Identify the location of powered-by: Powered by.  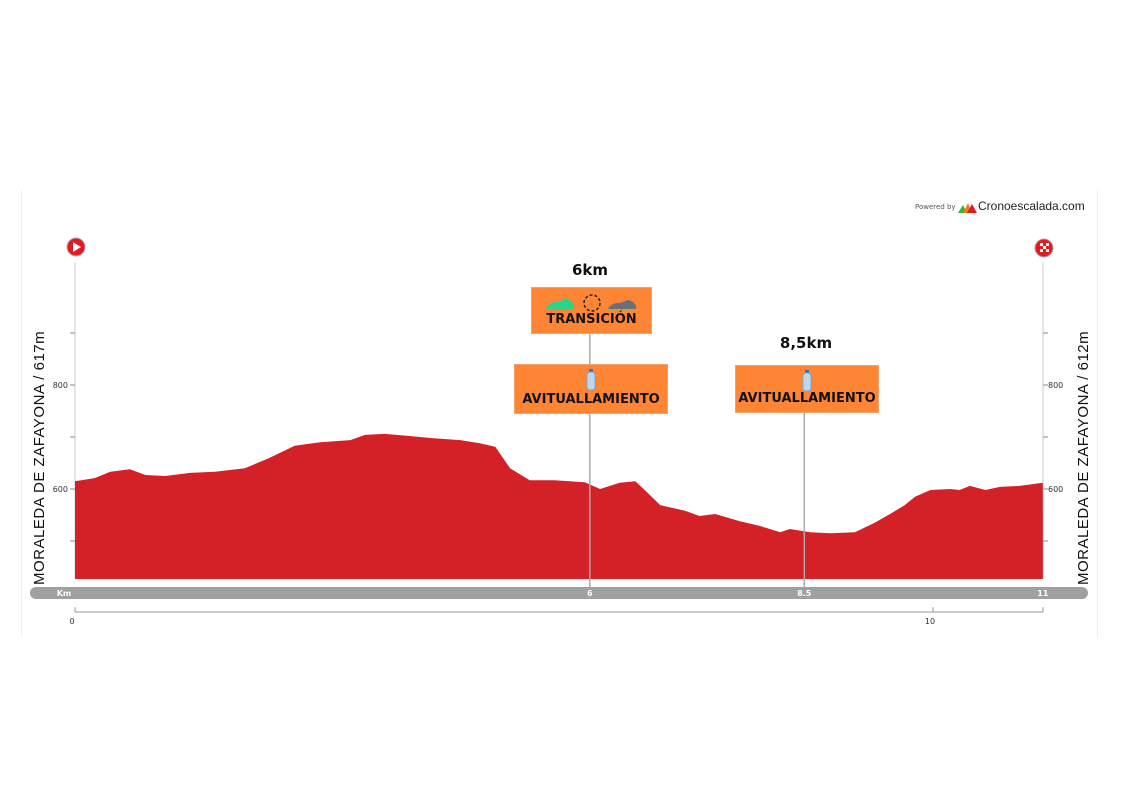
(935, 207).